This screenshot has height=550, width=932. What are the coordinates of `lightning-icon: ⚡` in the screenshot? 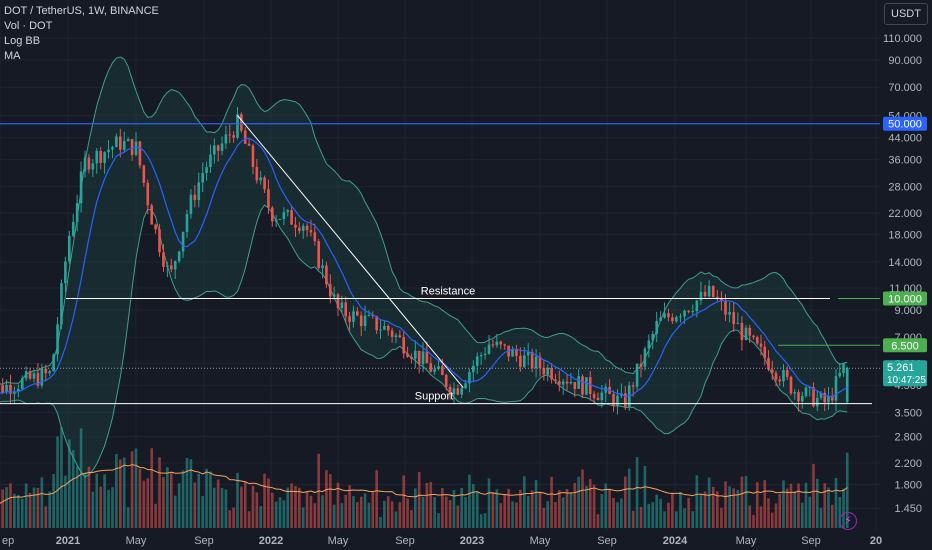 It's located at (848, 521).